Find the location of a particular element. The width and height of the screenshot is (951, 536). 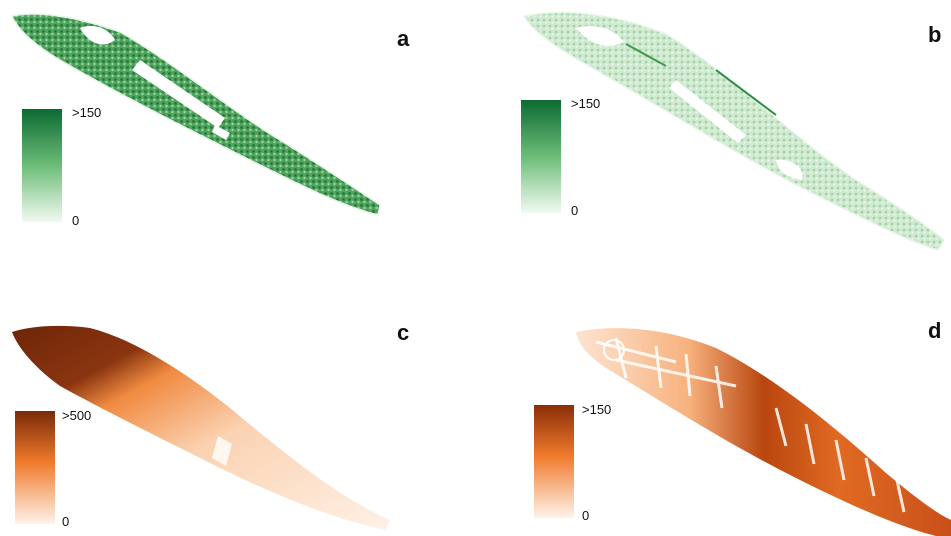

legend-colorbar-b is located at coordinates (541, 156).